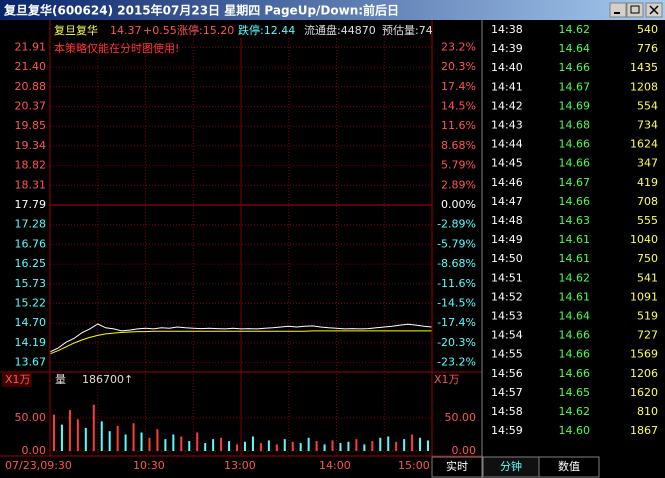 The image size is (665, 478). Describe the element at coordinates (507, 354) in the screenshot. I see `trade-time: 14:55` at that location.